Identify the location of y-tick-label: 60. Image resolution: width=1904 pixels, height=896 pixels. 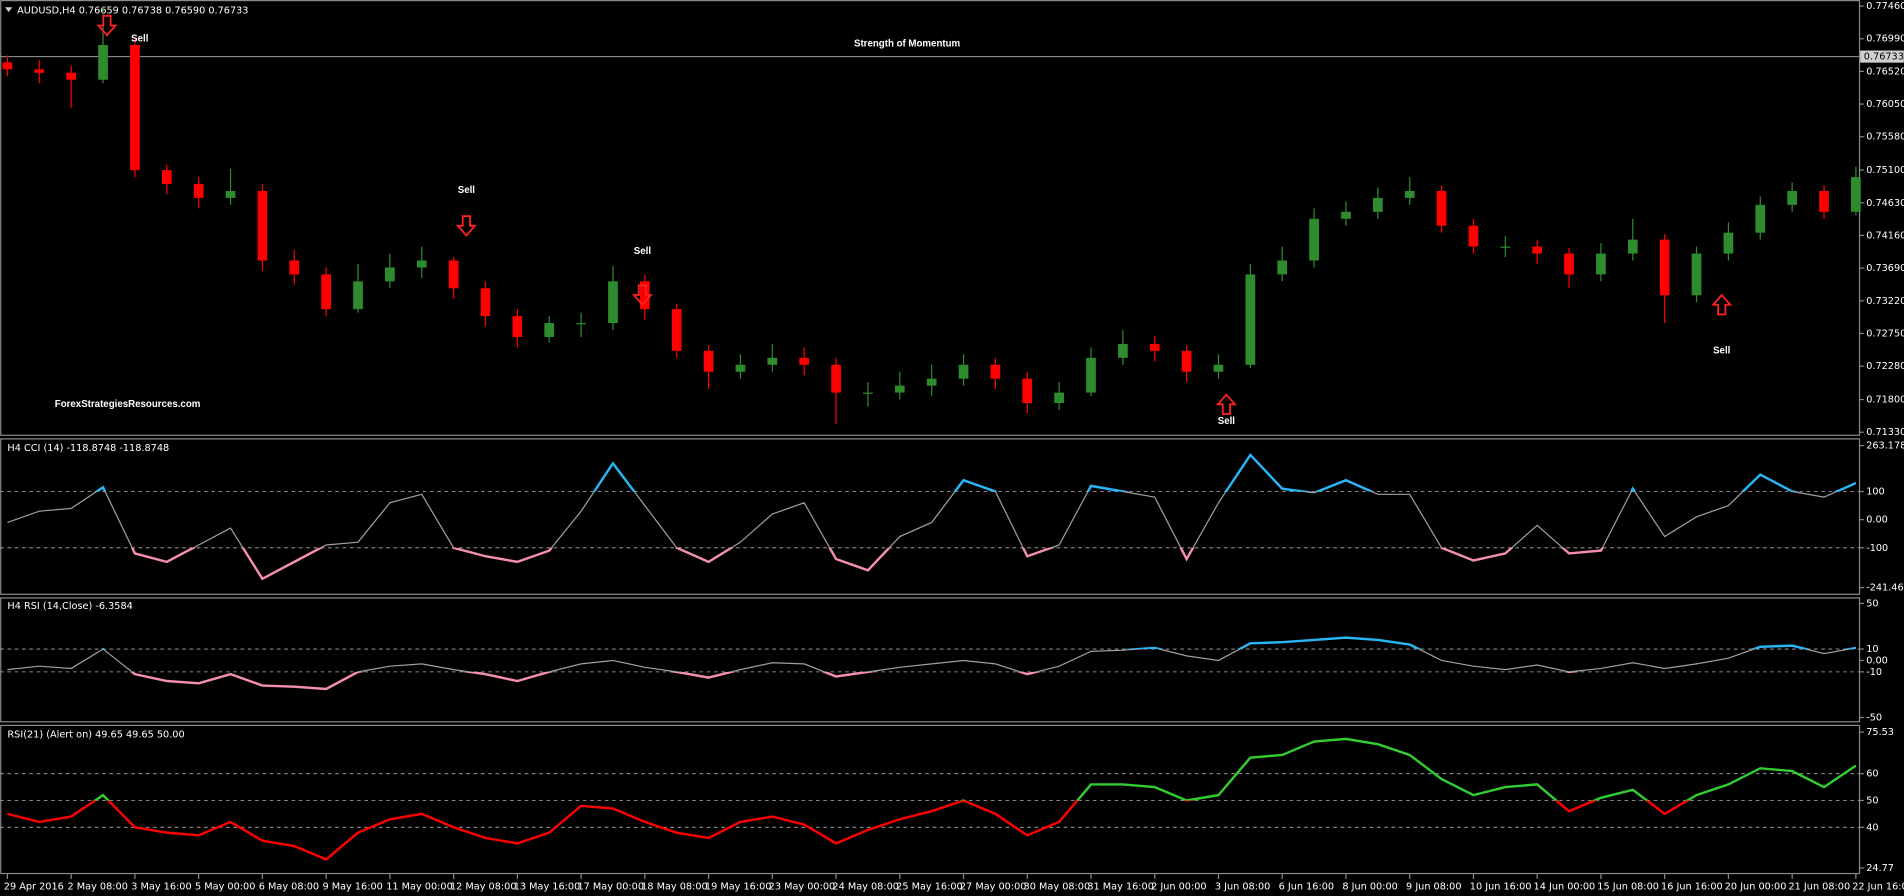
(1872, 774).